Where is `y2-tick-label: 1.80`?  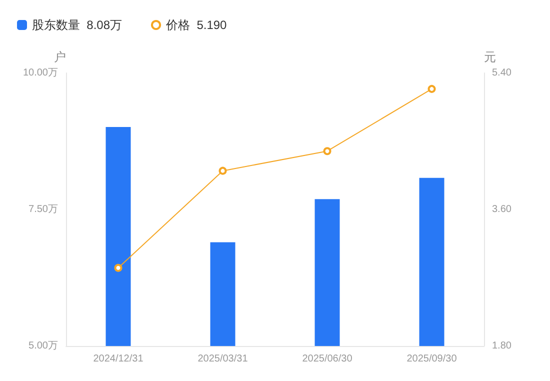
y2-tick-label: 1.80 is located at coordinates (502, 346).